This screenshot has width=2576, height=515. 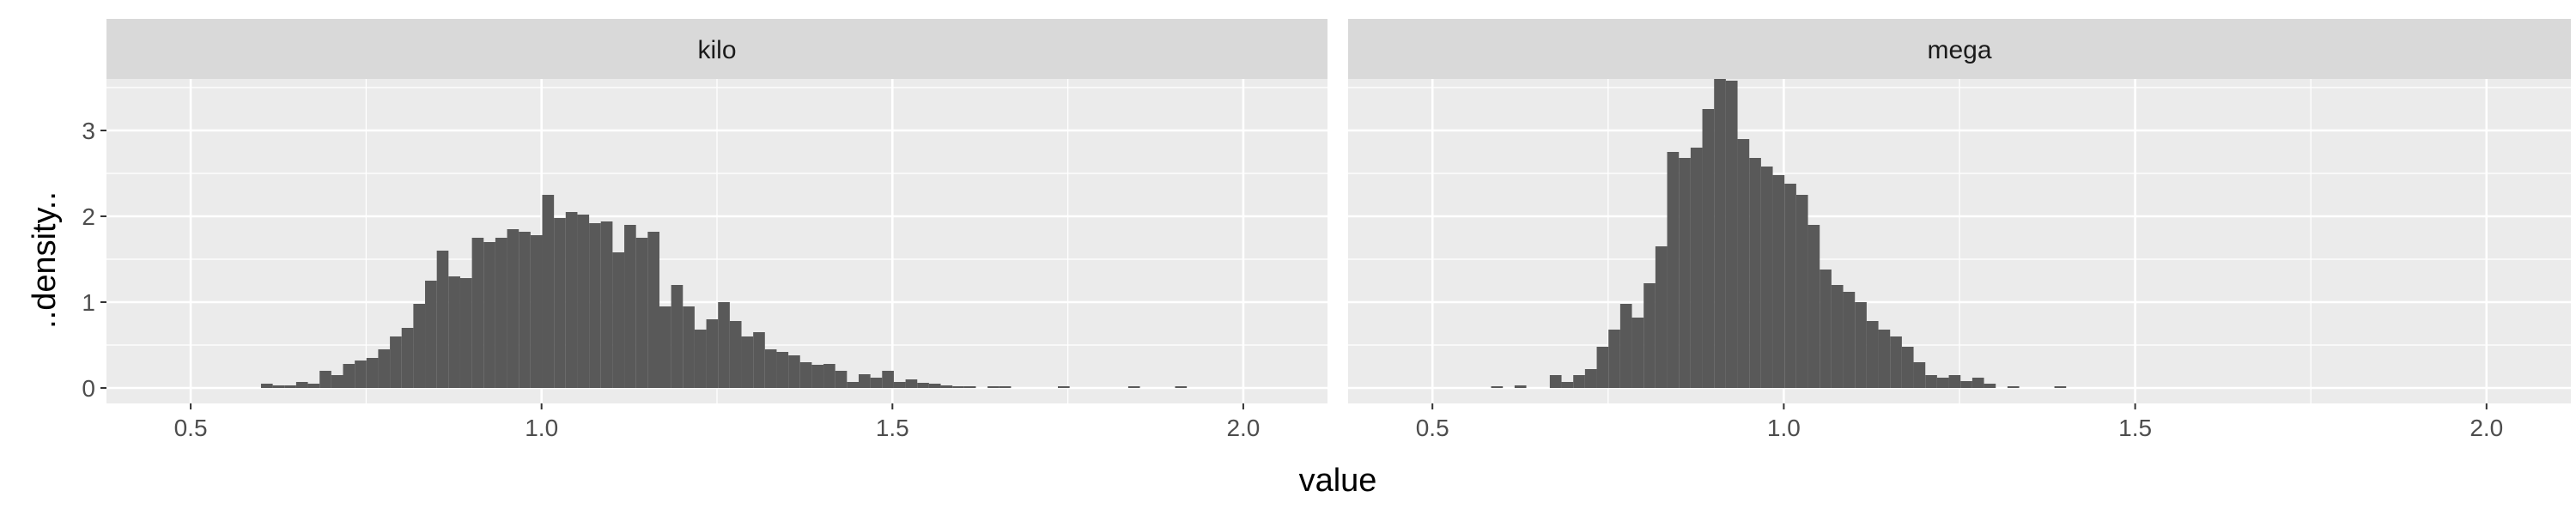 I want to click on y-tick-label: 0, so click(x=88, y=388).